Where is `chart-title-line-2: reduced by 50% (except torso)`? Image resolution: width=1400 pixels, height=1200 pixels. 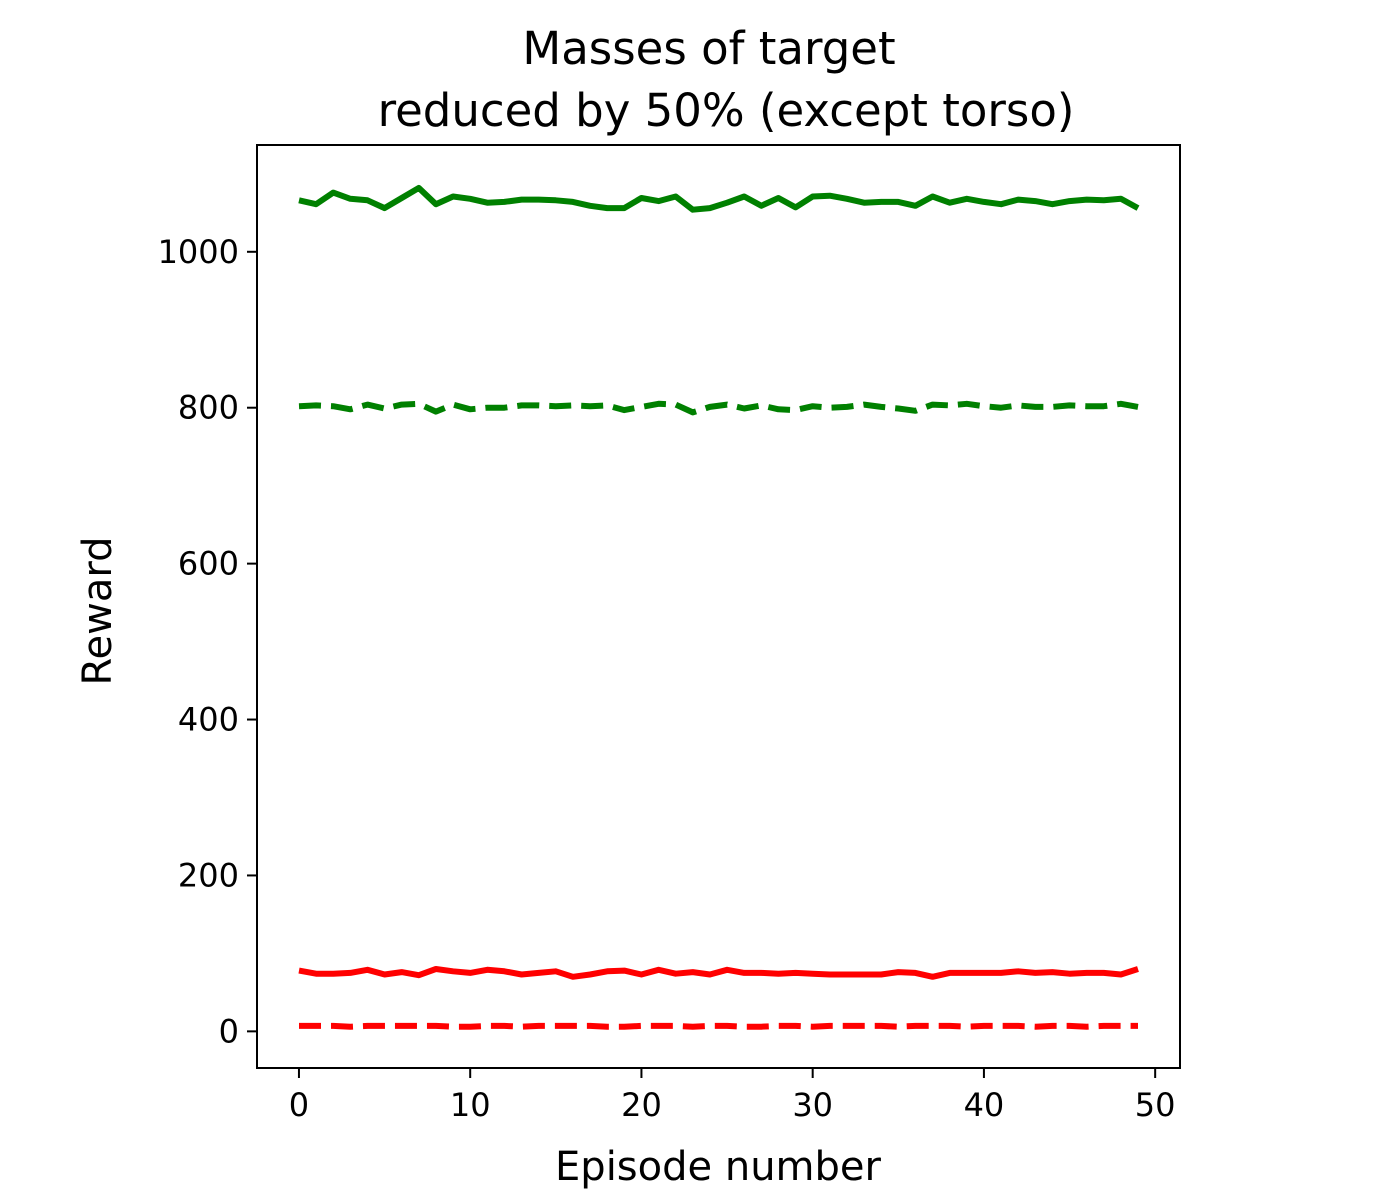
chart-title-line-2: reduced by 50% (except torso) is located at coordinates (726, 110).